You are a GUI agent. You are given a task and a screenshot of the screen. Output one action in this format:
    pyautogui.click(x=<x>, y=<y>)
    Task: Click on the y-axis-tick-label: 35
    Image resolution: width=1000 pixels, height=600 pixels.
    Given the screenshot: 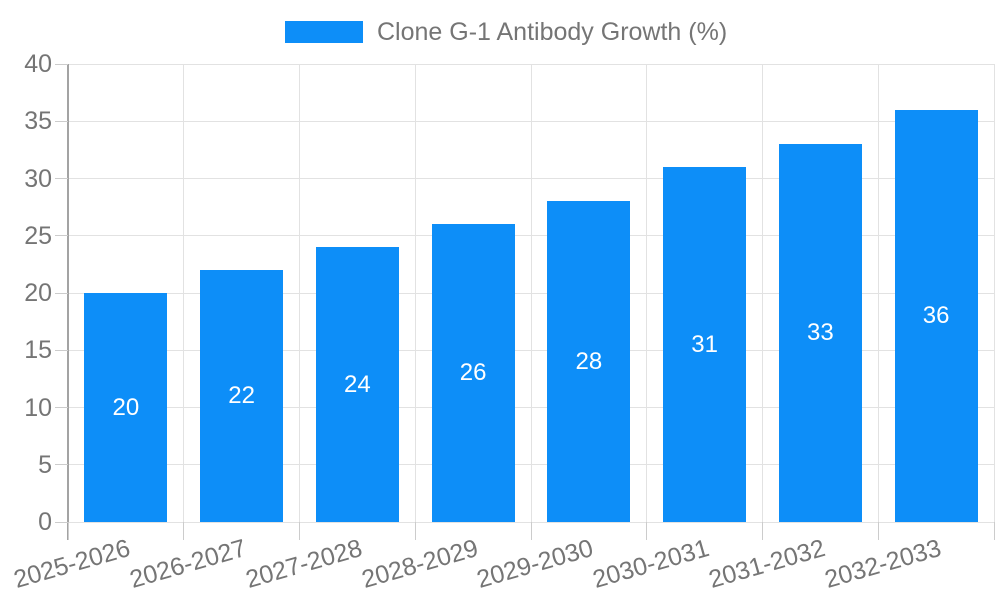 What is the action you would take?
    pyautogui.click(x=38, y=121)
    